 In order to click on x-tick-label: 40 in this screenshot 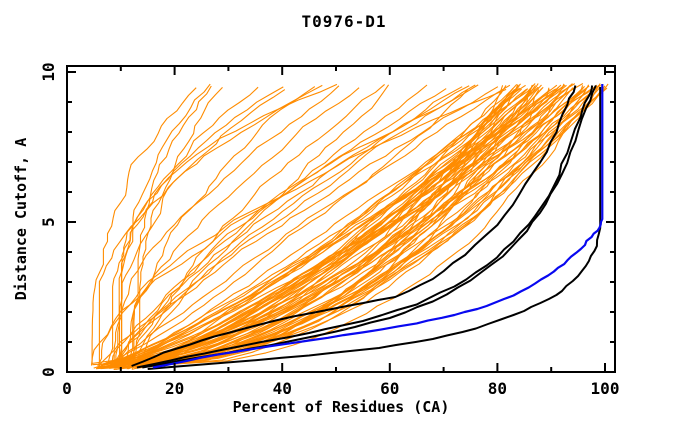, I will do `click(282, 388)`.